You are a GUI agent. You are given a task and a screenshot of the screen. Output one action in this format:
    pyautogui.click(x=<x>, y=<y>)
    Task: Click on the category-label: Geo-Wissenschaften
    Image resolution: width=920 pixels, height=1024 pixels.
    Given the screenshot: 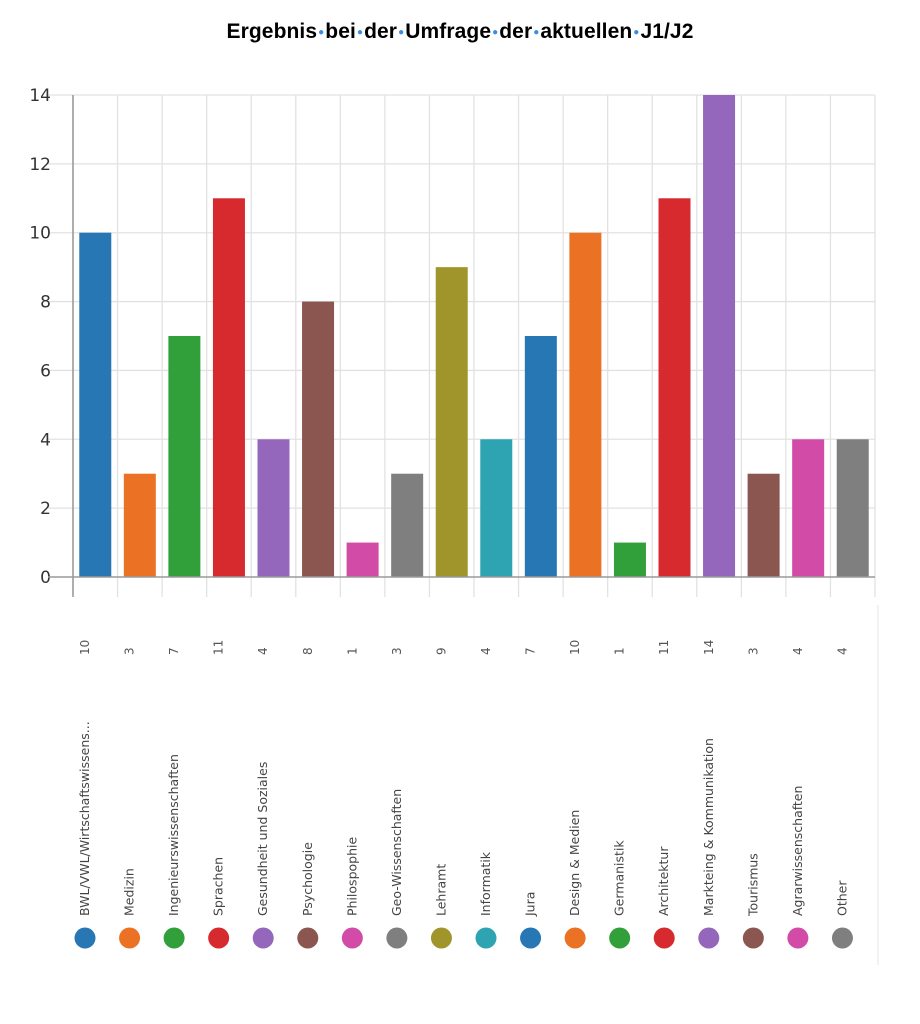 What is the action you would take?
    pyautogui.click(x=396, y=852)
    